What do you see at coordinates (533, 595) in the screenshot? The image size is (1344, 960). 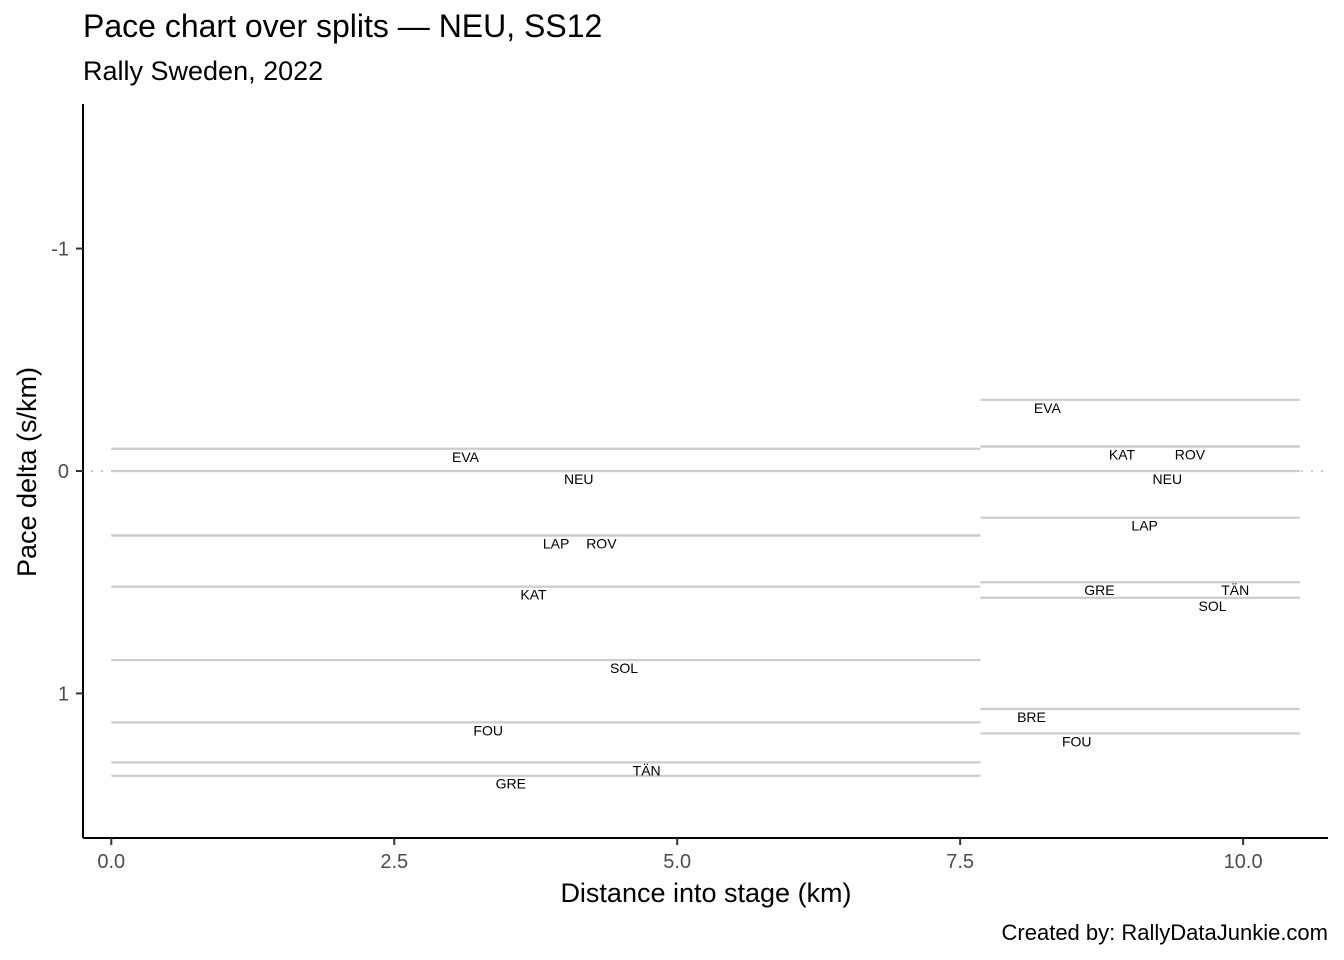 I see `series-label-kat-split-1: KAT` at bounding box center [533, 595].